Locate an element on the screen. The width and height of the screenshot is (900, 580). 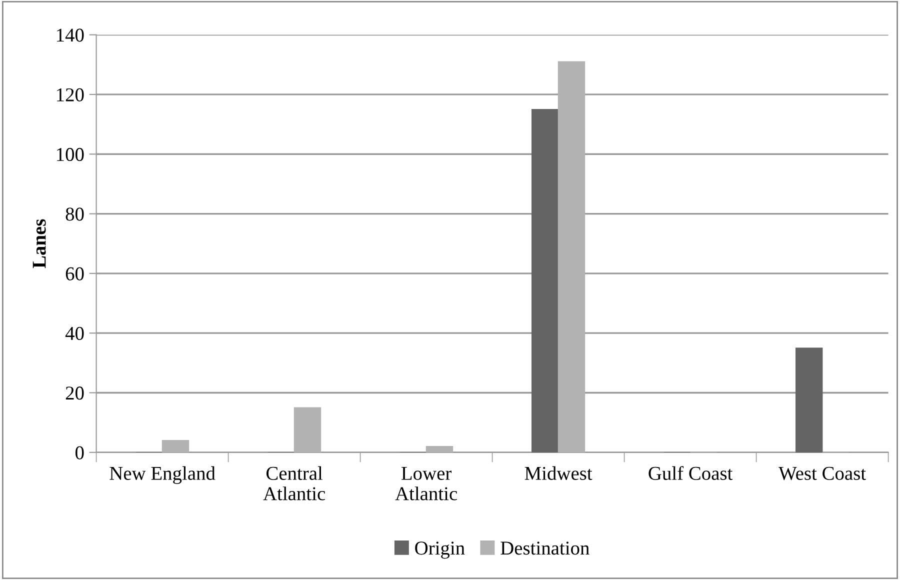
x-tick-label: Midwest is located at coordinates (558, 473).